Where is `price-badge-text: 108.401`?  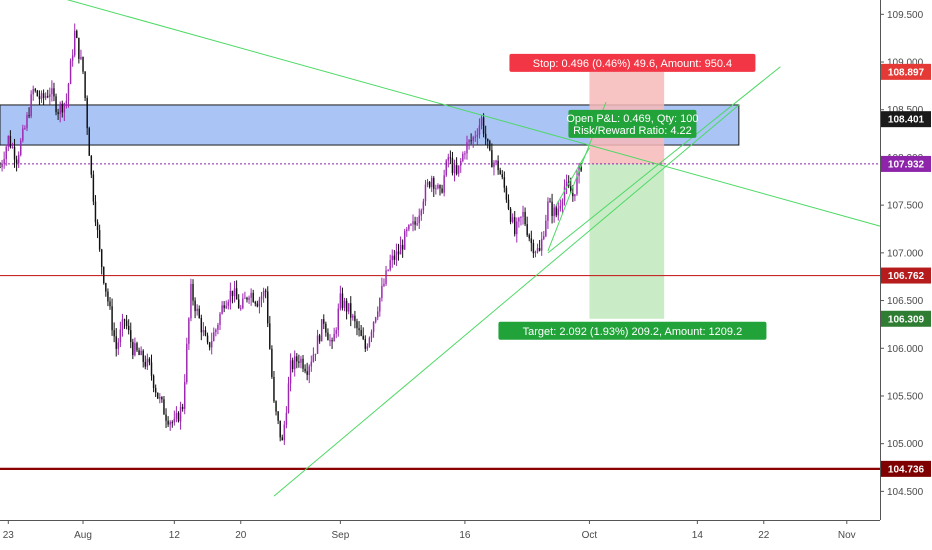
price-badge-text: 108.401 is located at coordinates (906, 120).